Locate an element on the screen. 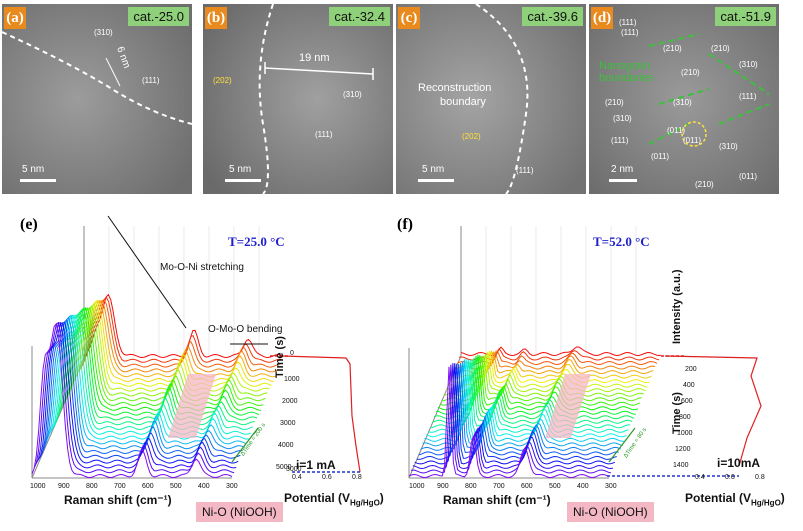 This screenshot has height=531, width=803. panel-label-c: (c) is located at coordinates (409, 18).